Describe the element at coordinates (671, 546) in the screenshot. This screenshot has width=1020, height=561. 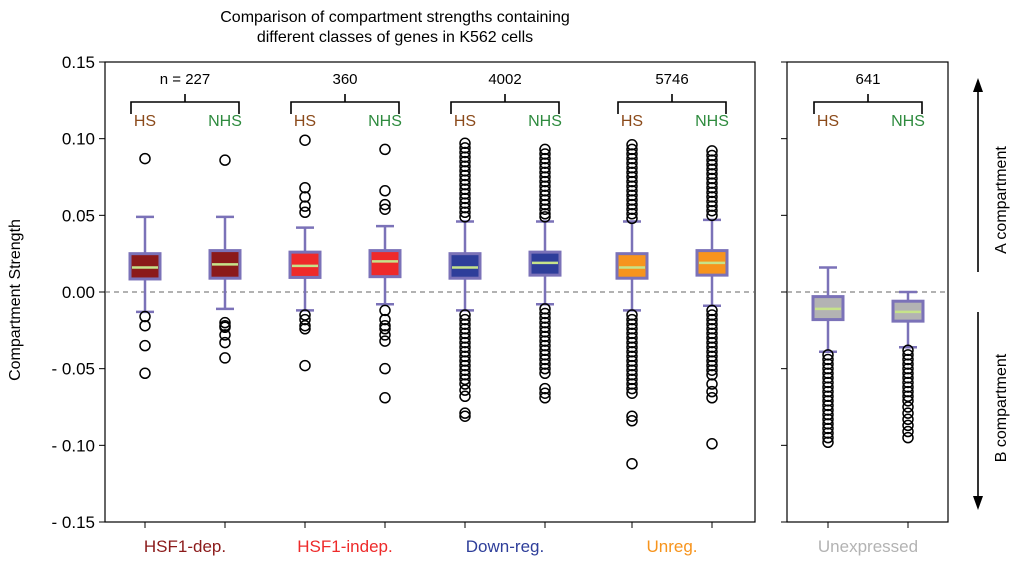
I see `group-name-label: Unreg.` at that location.